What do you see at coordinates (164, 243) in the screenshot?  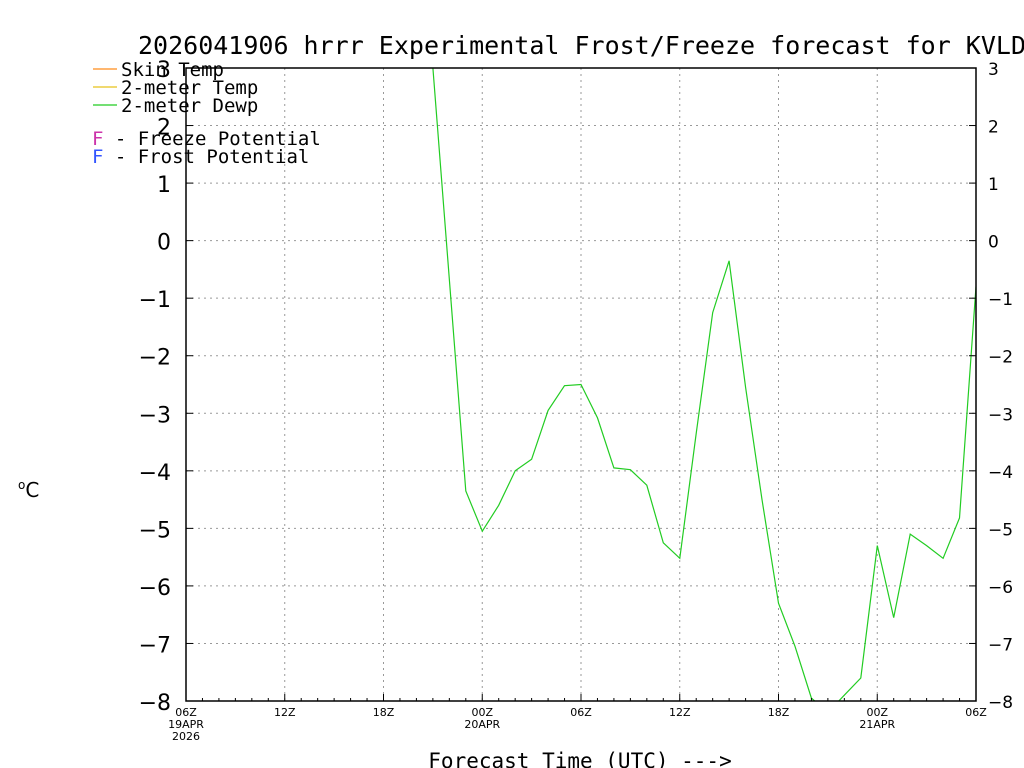 I see `y-tick-label-left: 0` at bounding box center [164, 243].